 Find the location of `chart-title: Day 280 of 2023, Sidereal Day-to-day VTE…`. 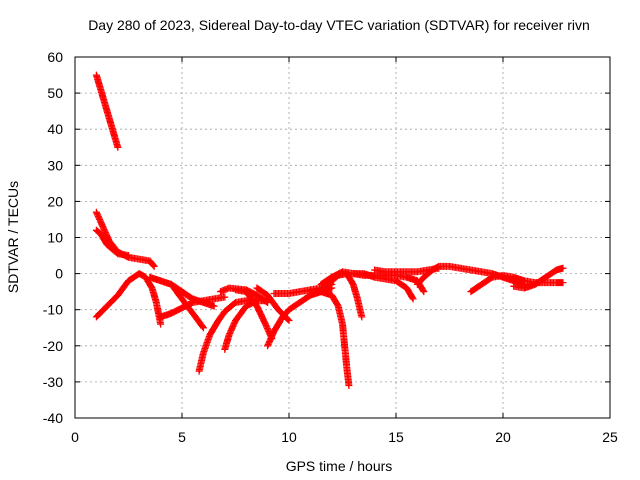

chart-title: Day 280 of 2023, Sidereal Day-to-day VTE… is located at coordinates (339, 25).